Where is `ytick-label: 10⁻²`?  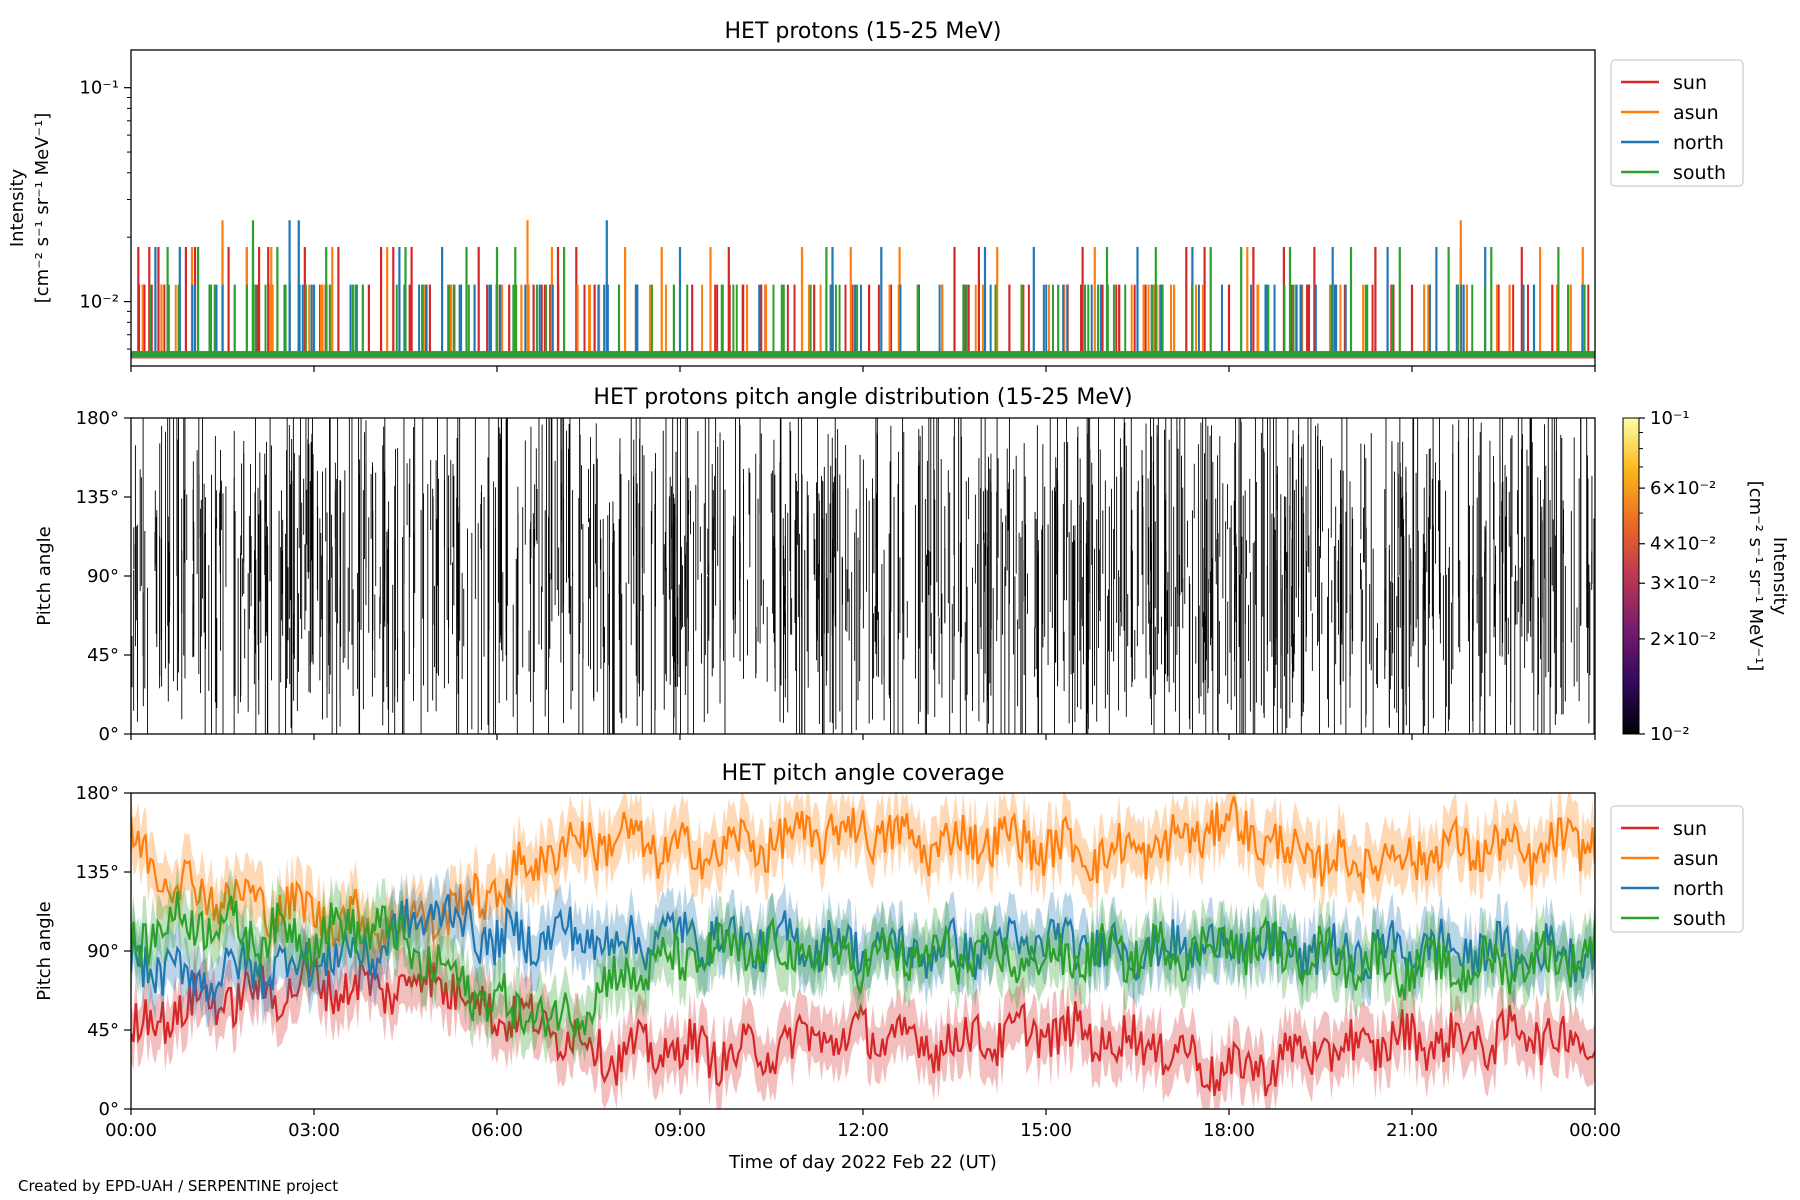 ytick-label: 10⁻² is located at coordinates (99, 302).